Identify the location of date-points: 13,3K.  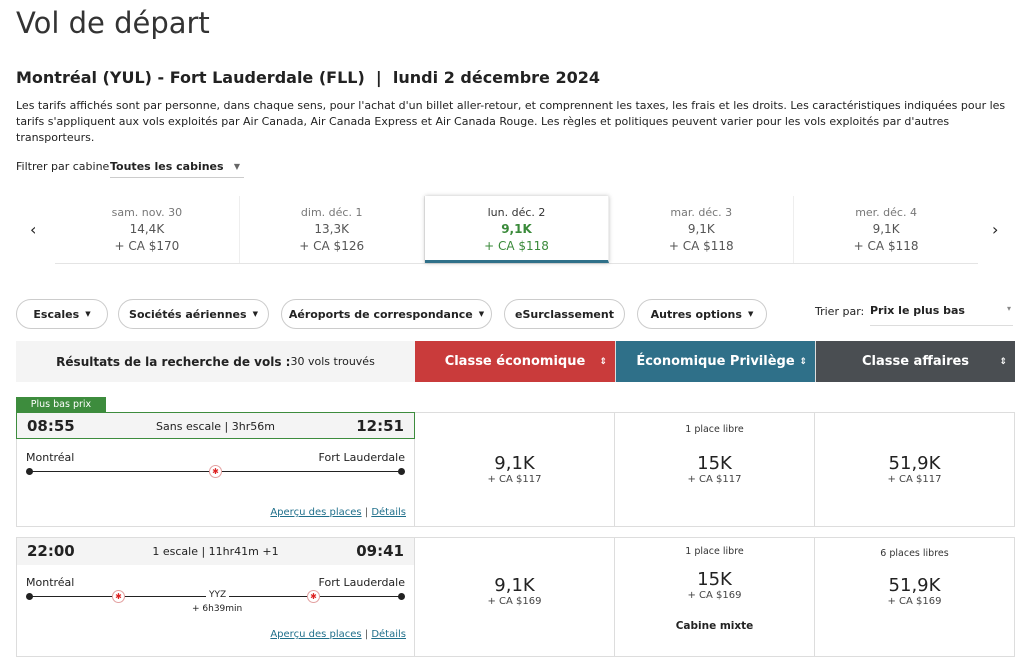
(331, 229).